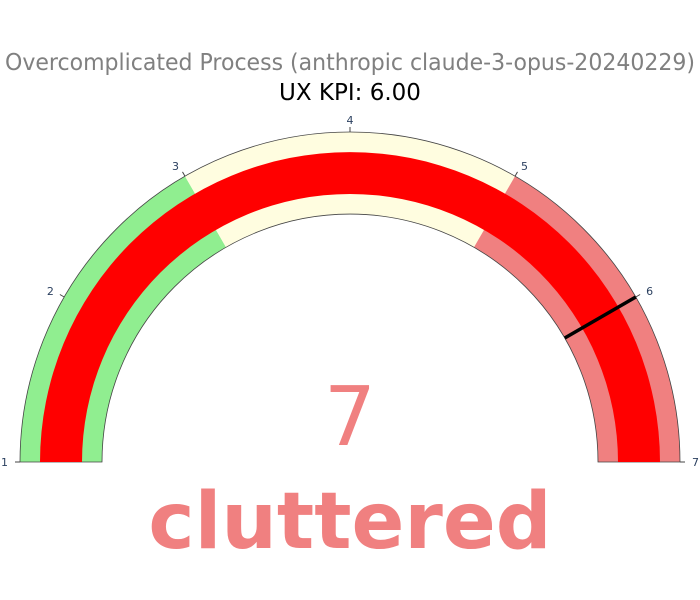  I want to click on gauge-tick-label: 3, so click(175, 166).